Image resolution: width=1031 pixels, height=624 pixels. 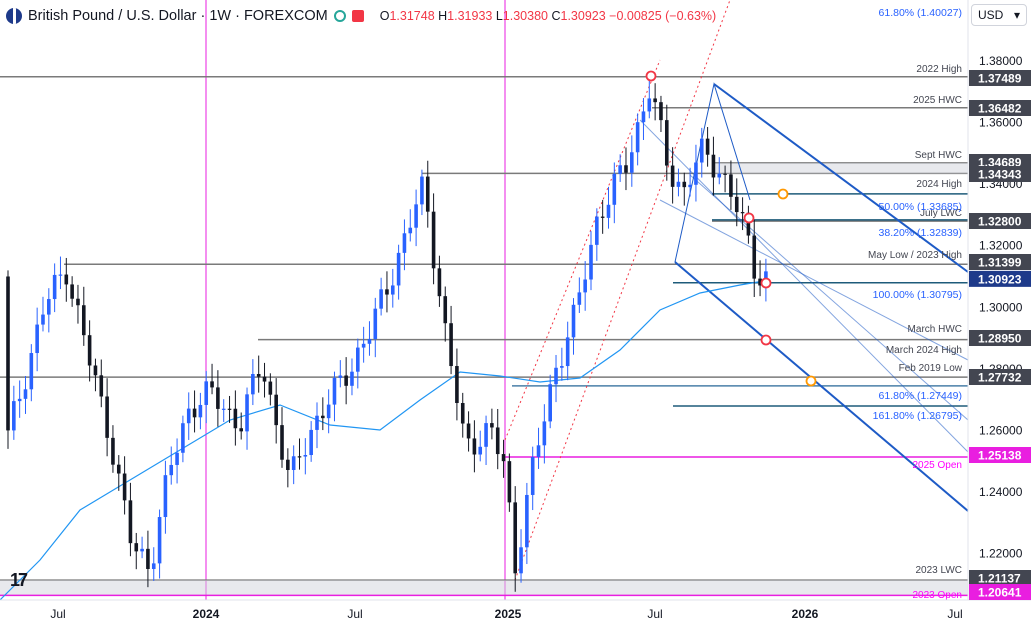 What do you see at coordinates (920, 13) in the screenshot?
I see `fib-label-0: 61.80% (1.40027)` at bounding box center [920, 13].